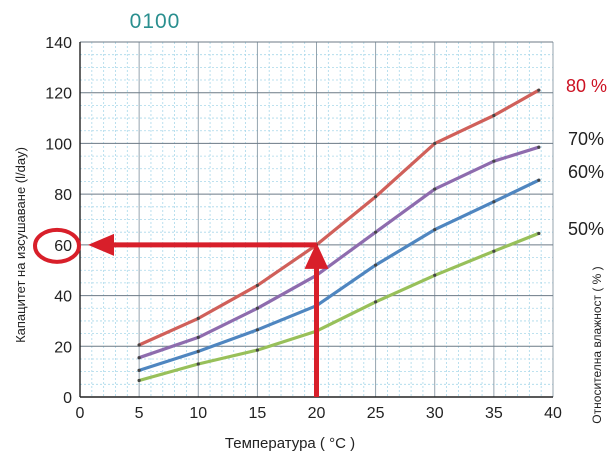 This screenshot has width=611, height=457. Describe the element at coordinates (101, 244) in the screenshot. I see `horizontal-arrowhead` at that location.